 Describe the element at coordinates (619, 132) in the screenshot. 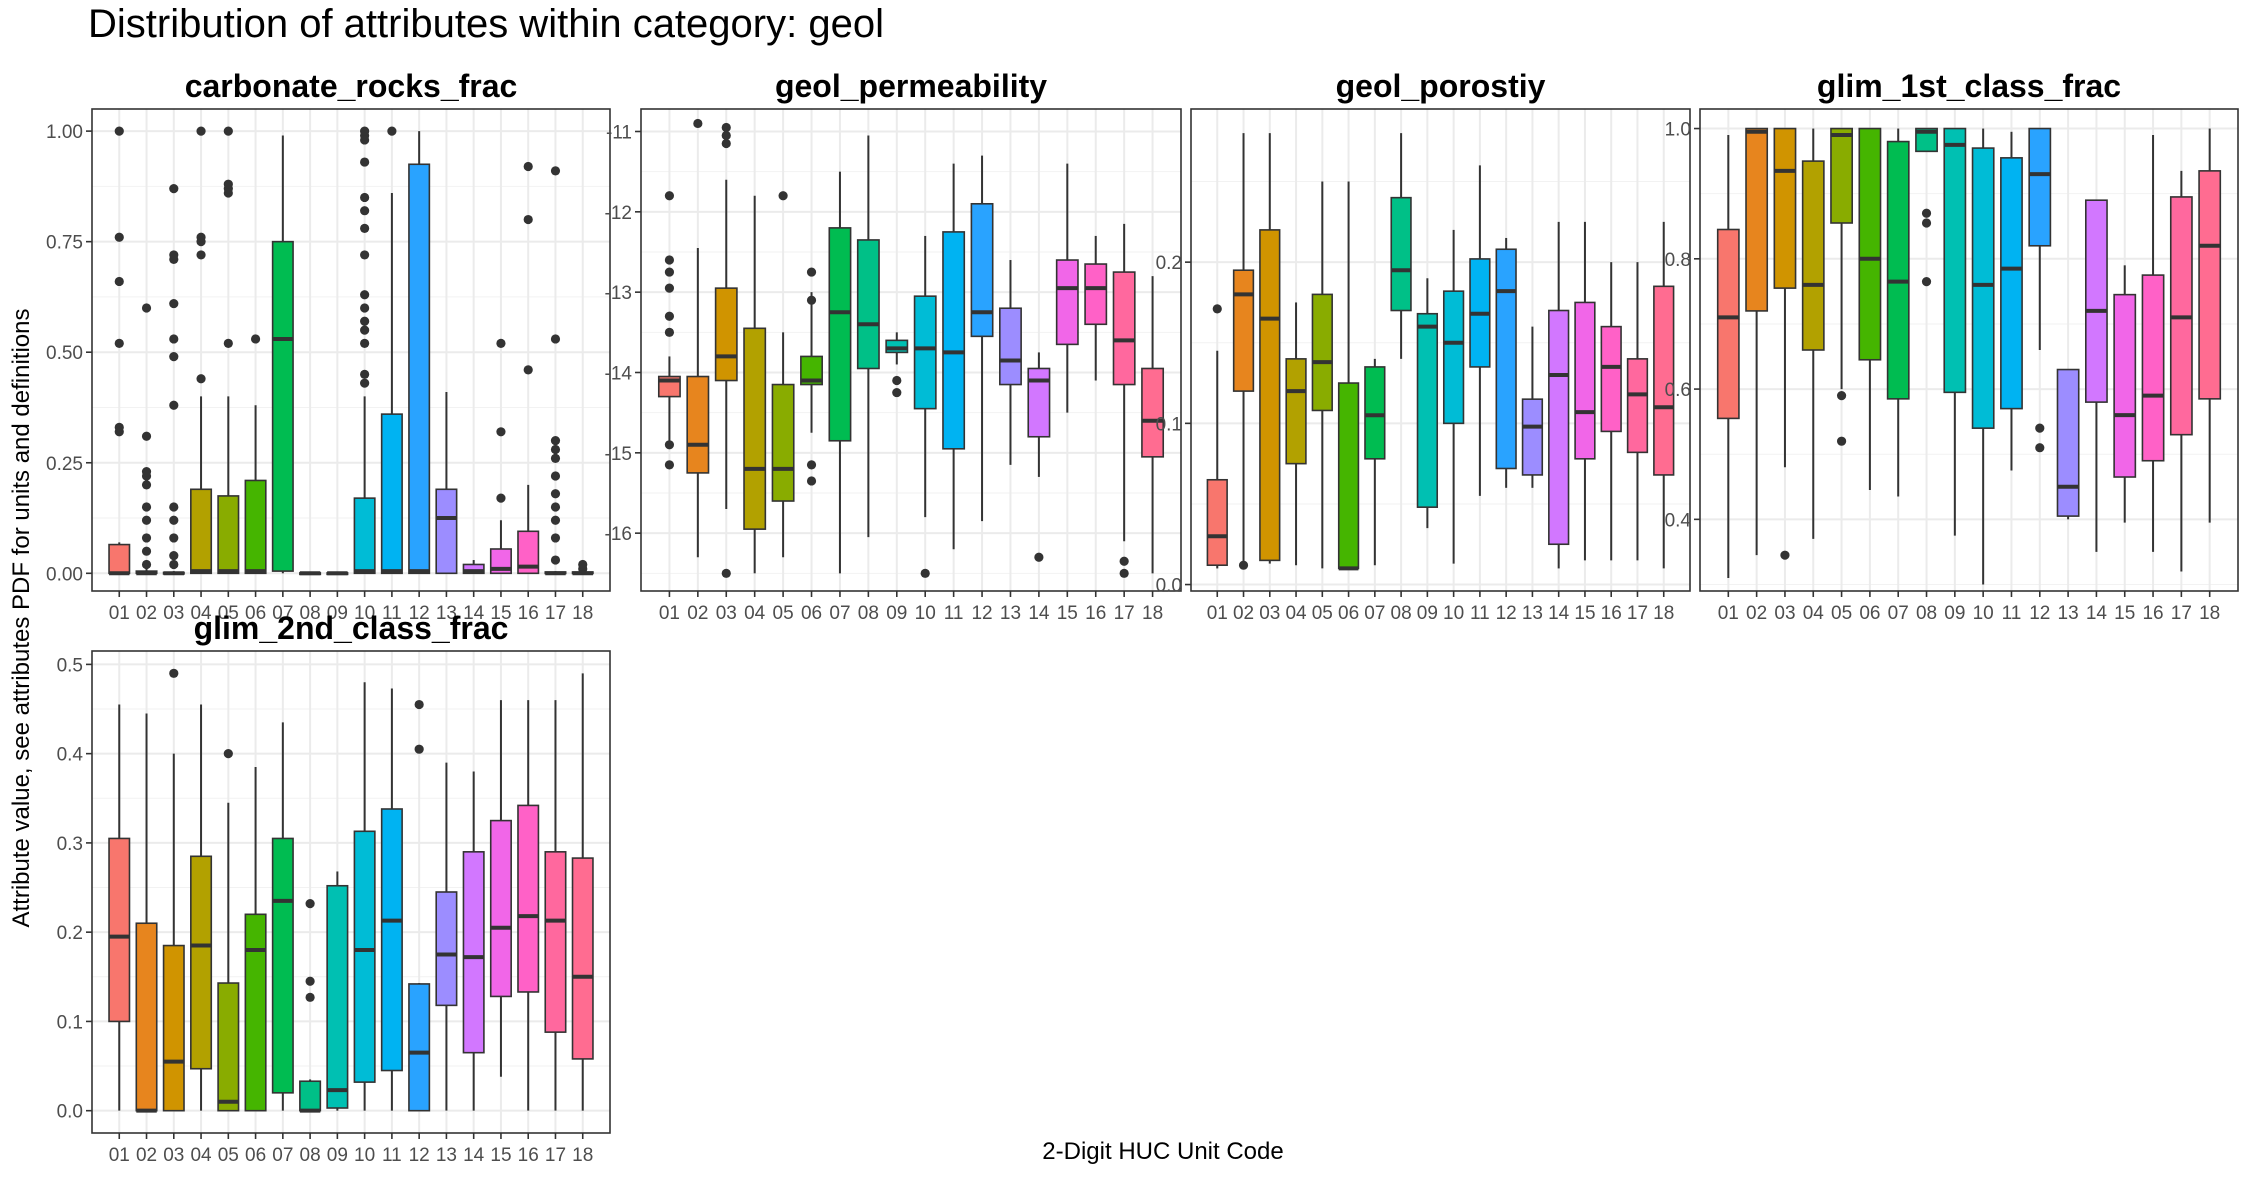

I see `y-tick-label: -11` at that location.